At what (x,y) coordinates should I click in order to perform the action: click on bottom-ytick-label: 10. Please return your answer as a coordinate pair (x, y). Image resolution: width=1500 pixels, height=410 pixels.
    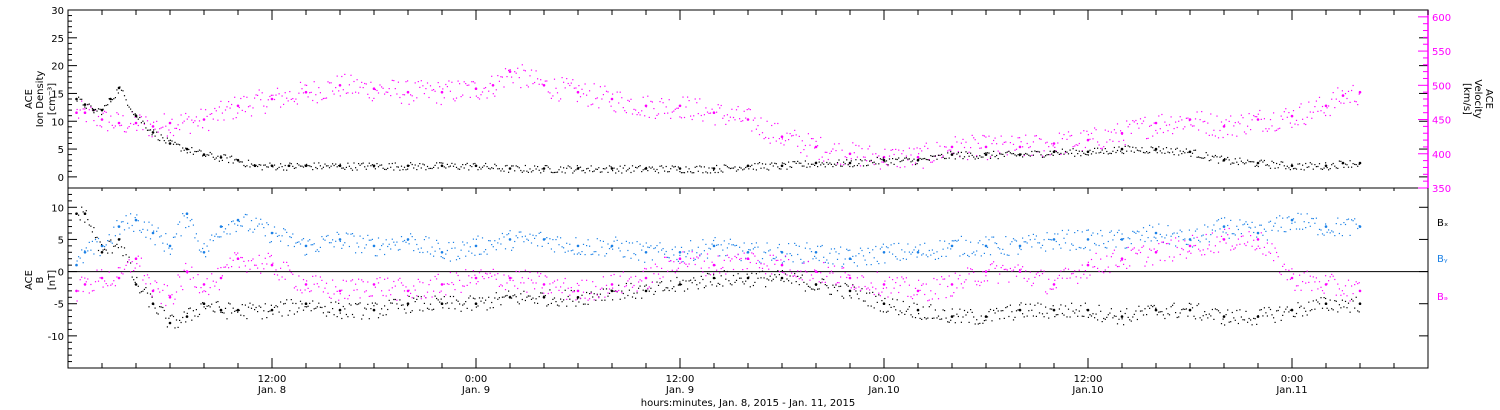
    Looking at the image, I should click on (57, 208).